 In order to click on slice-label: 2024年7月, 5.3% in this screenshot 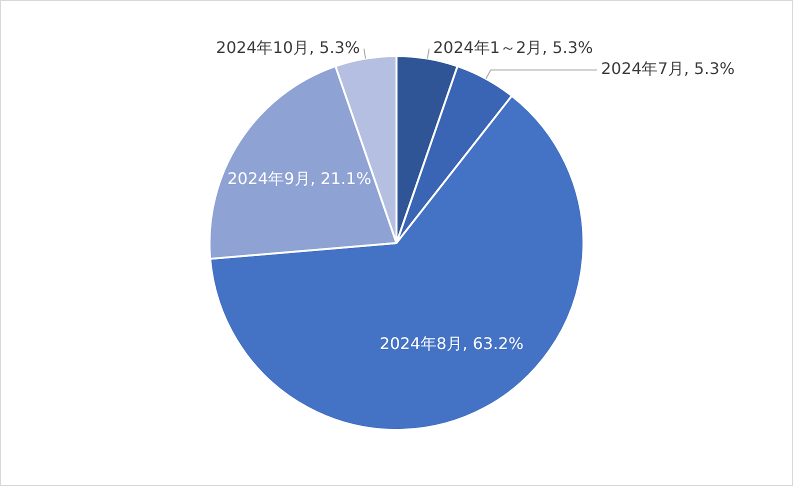, I will do `click(667, 68)`.